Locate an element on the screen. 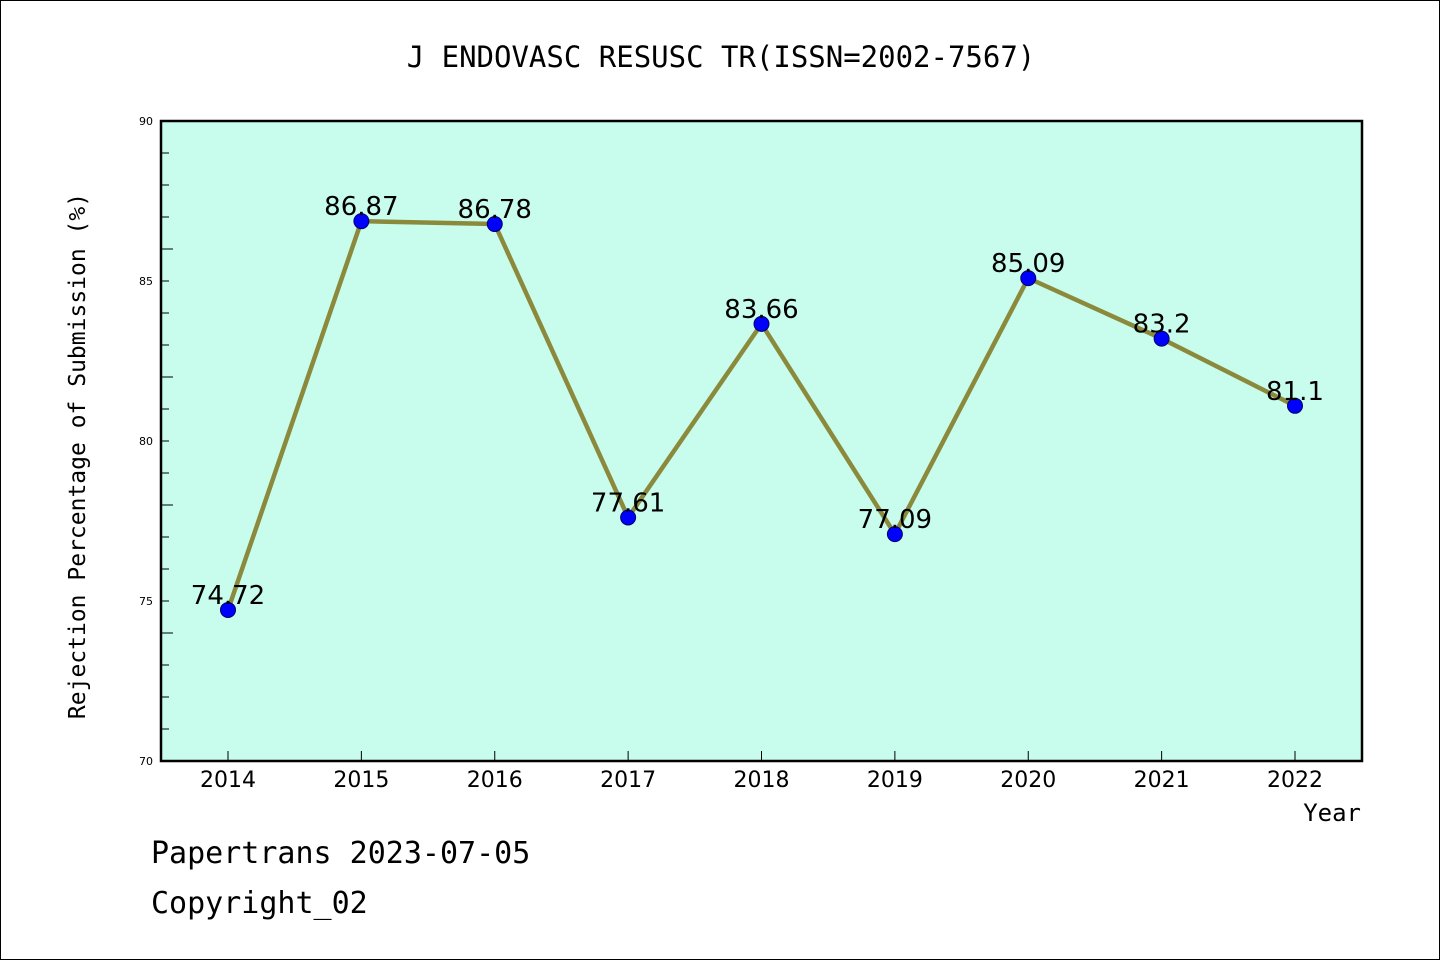 The height and width of the screenshot is (961, 1440). data-label: 77.09 is located at coordinates (895, 520).